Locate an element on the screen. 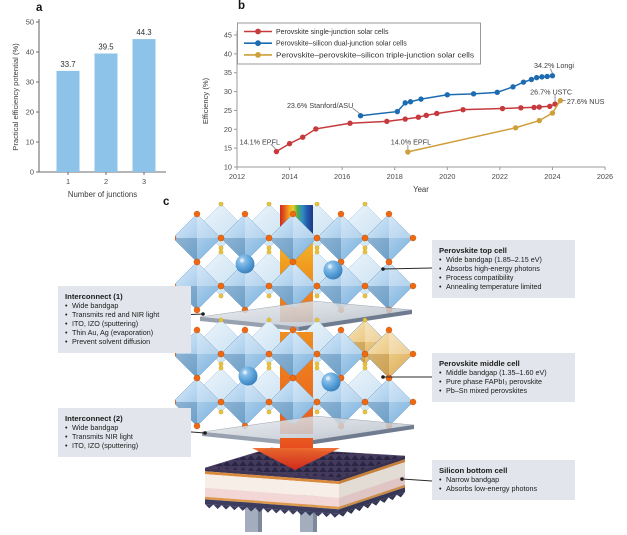 This screenshot has width=627, height=535. bullet-item: Pure phase FAPbI₃ perovskite is located at coordinates (504, 382).